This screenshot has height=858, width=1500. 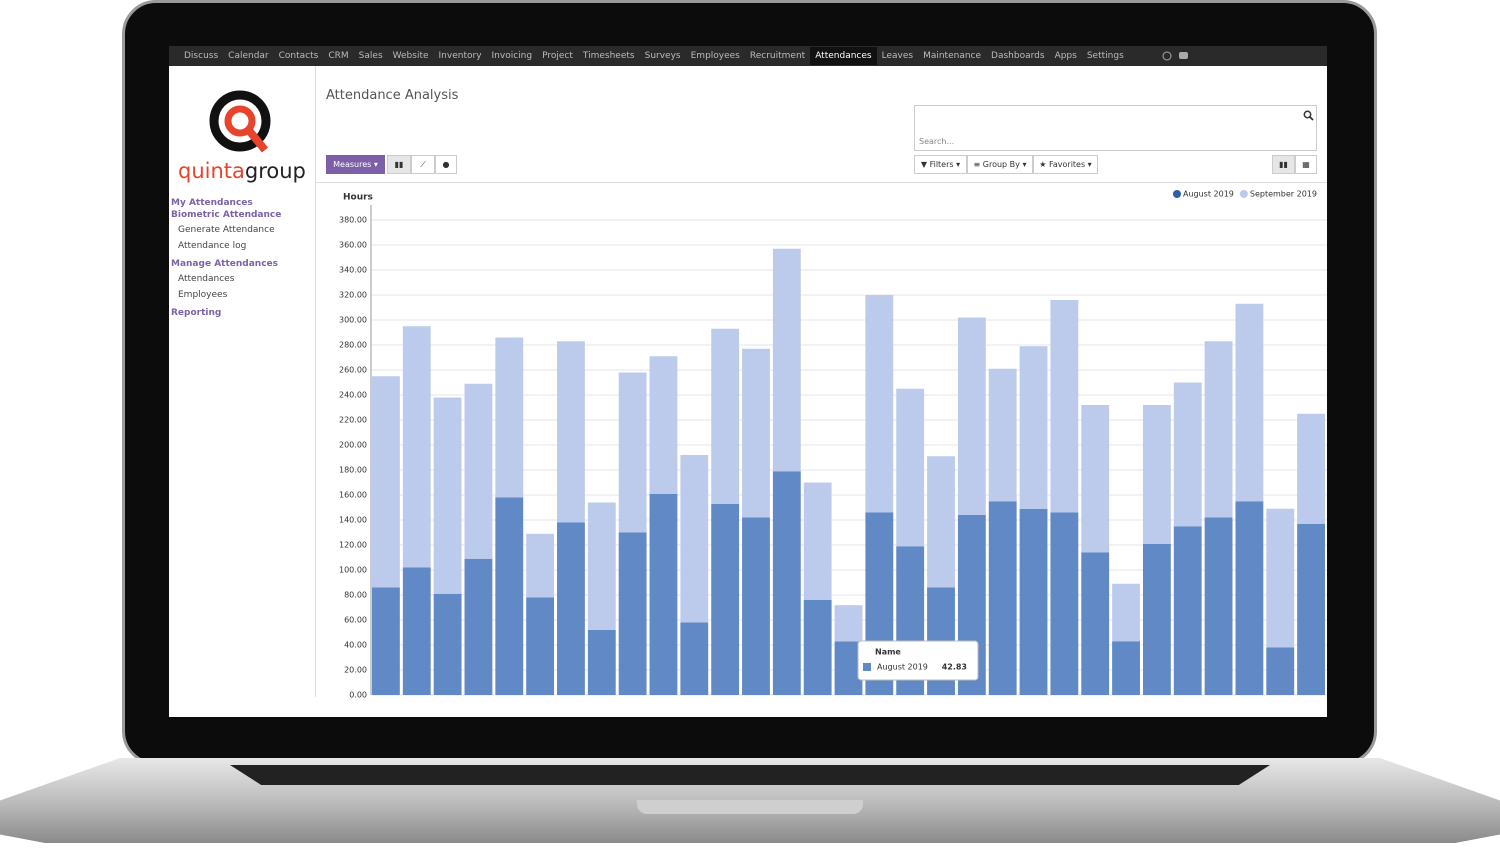 I want to click on legend-label: September 2019, so click(x=1283, y=194).